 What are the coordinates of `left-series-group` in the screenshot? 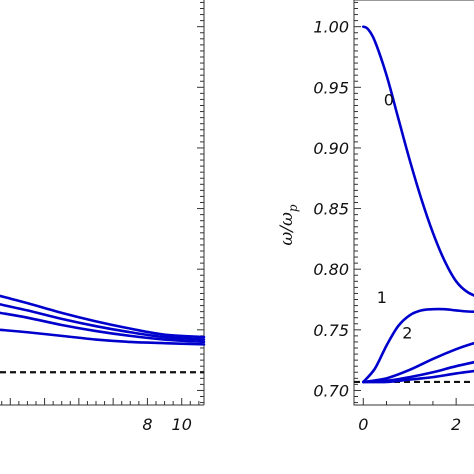 It's located at (103, 320).